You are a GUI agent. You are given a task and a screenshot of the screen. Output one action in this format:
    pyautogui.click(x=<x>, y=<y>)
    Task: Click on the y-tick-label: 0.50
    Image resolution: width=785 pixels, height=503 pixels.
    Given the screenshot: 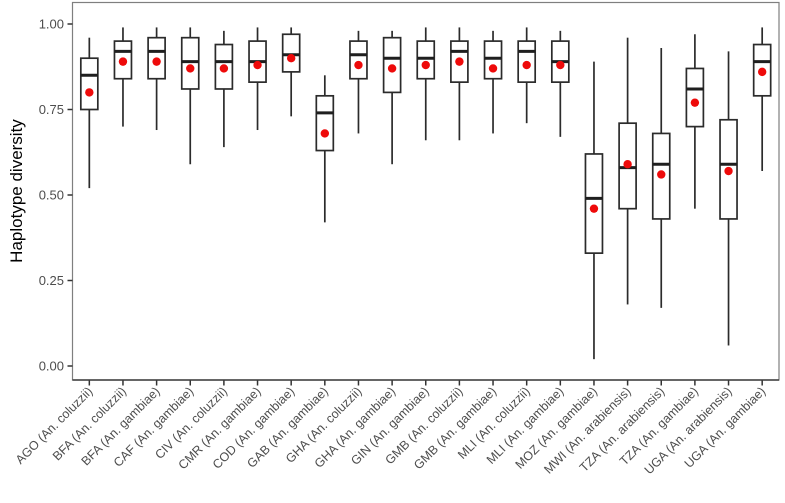 What is the action you would take?
    pyautogui.click(x=51, y=195)
    